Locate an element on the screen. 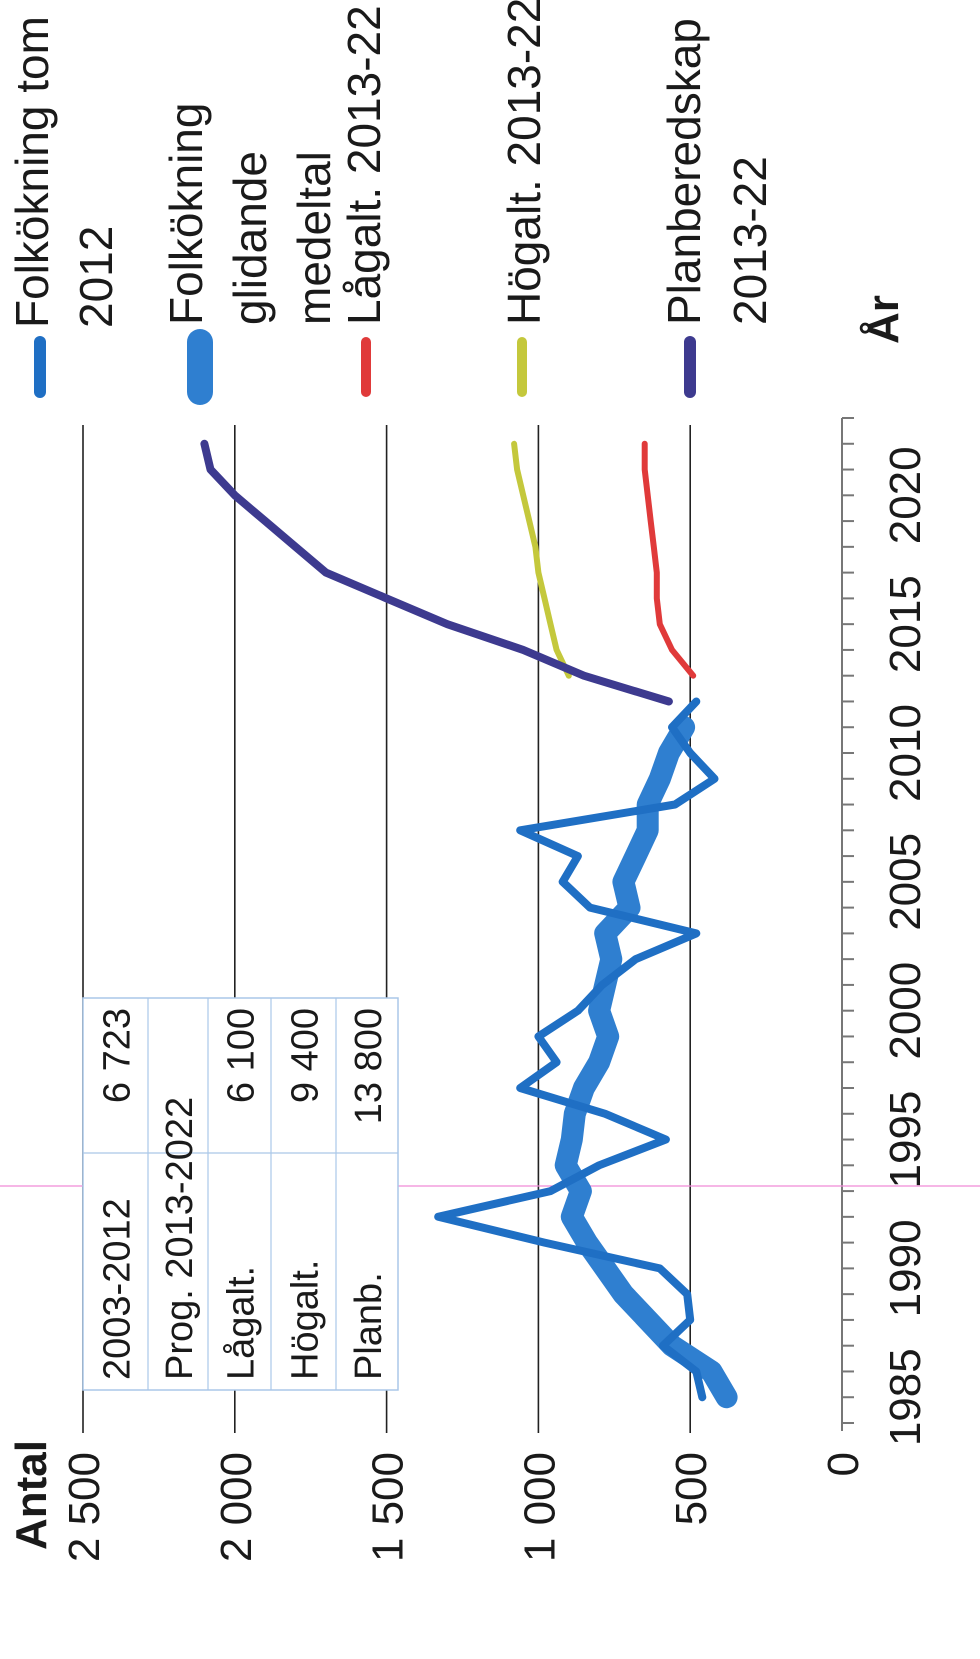 The image size is (980, 1659). x-tick-label: 2005 is located at coordinates (905, 882).